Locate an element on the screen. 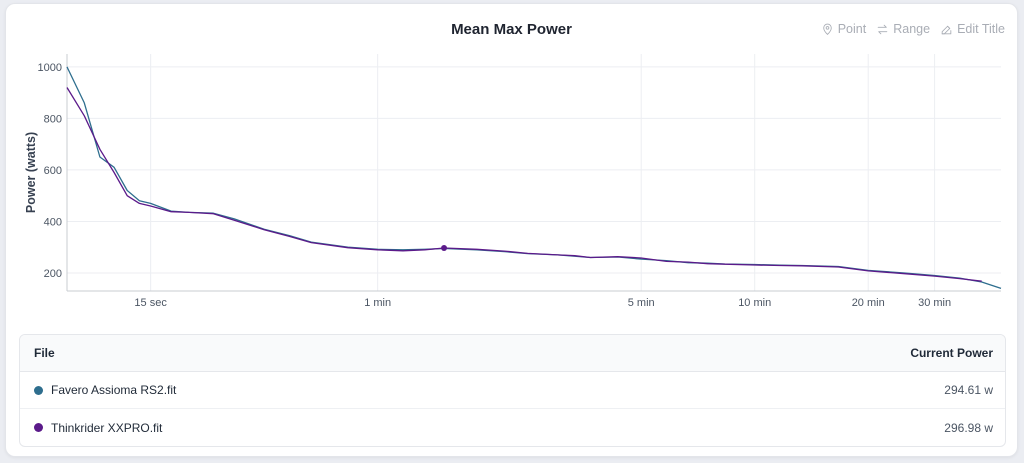 This screenshot has width=1024, height=463. chart-title: Mean Max Power is located at coordinates (511, 29).